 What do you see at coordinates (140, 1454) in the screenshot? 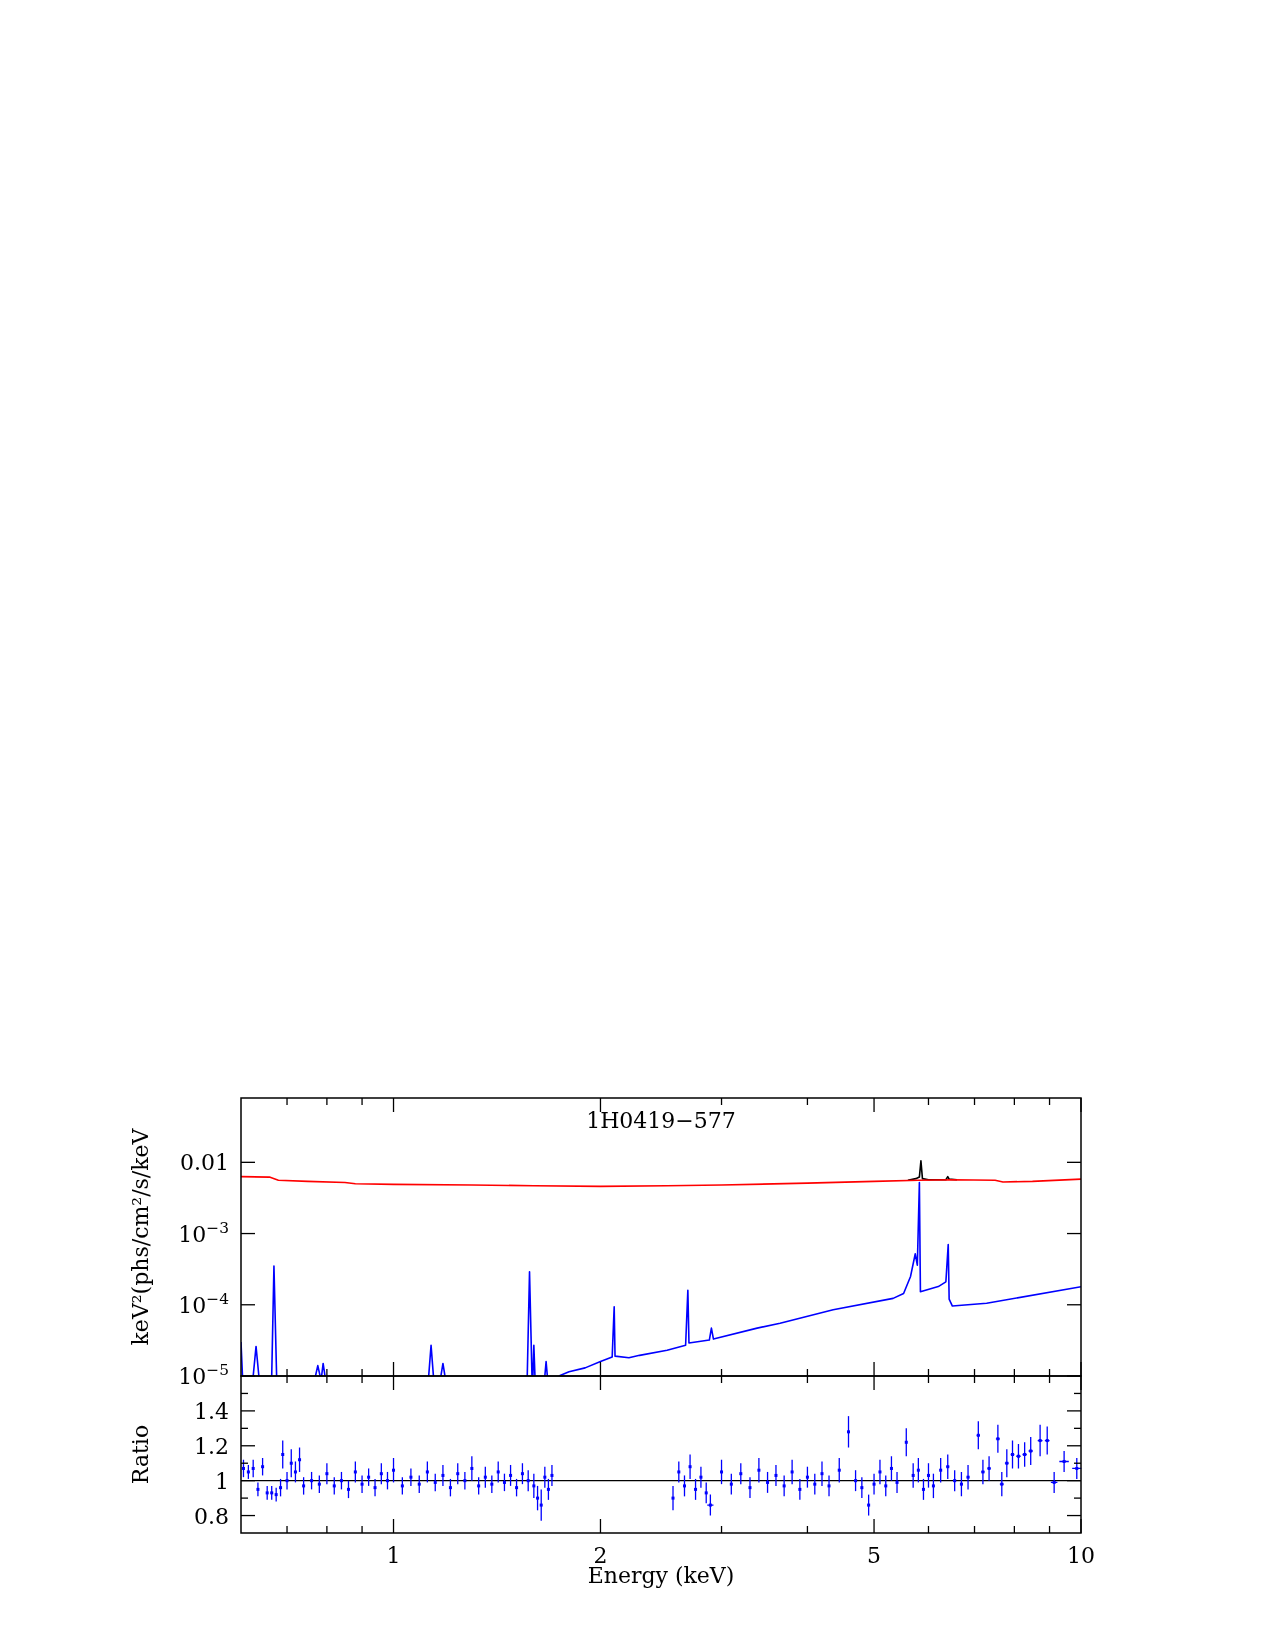
I see `y-axis-title: Ratio` at bounding box center [140, 1454].